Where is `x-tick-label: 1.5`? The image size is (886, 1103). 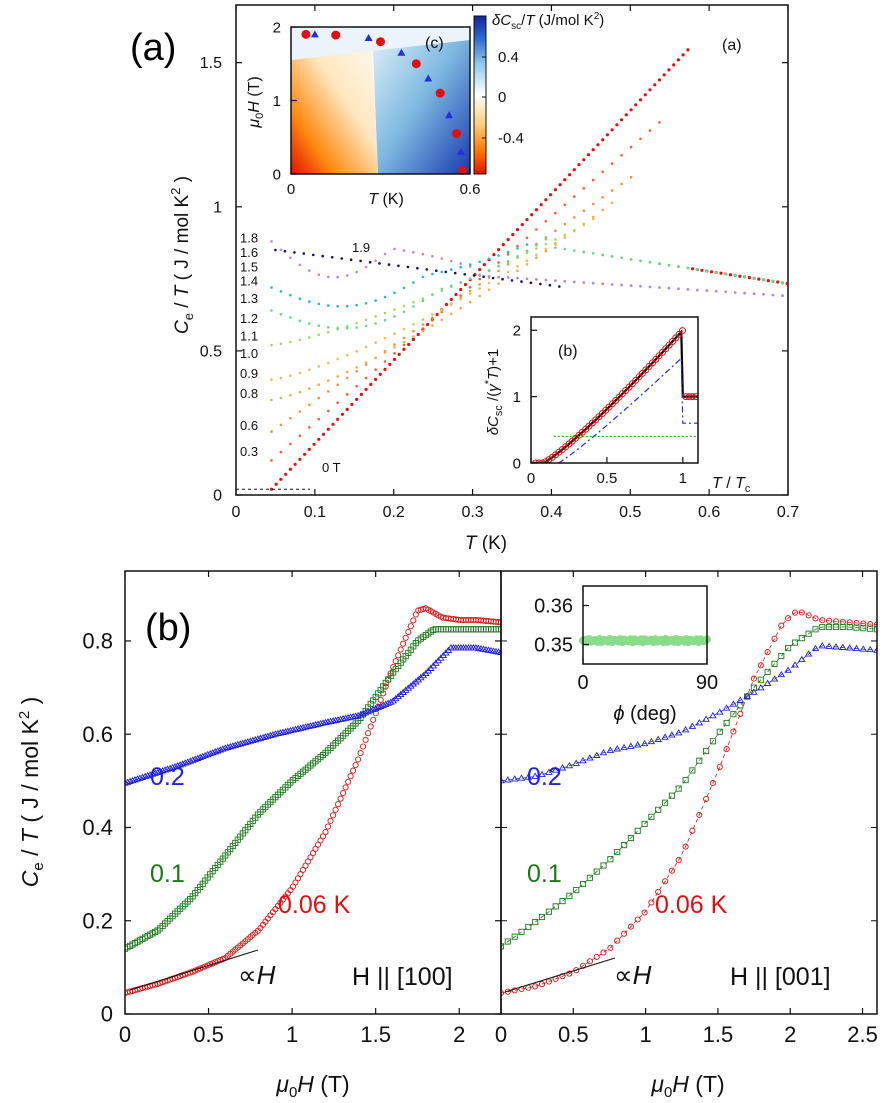 x-tick-label: 1.5 is located at coordinates (375, 1034).